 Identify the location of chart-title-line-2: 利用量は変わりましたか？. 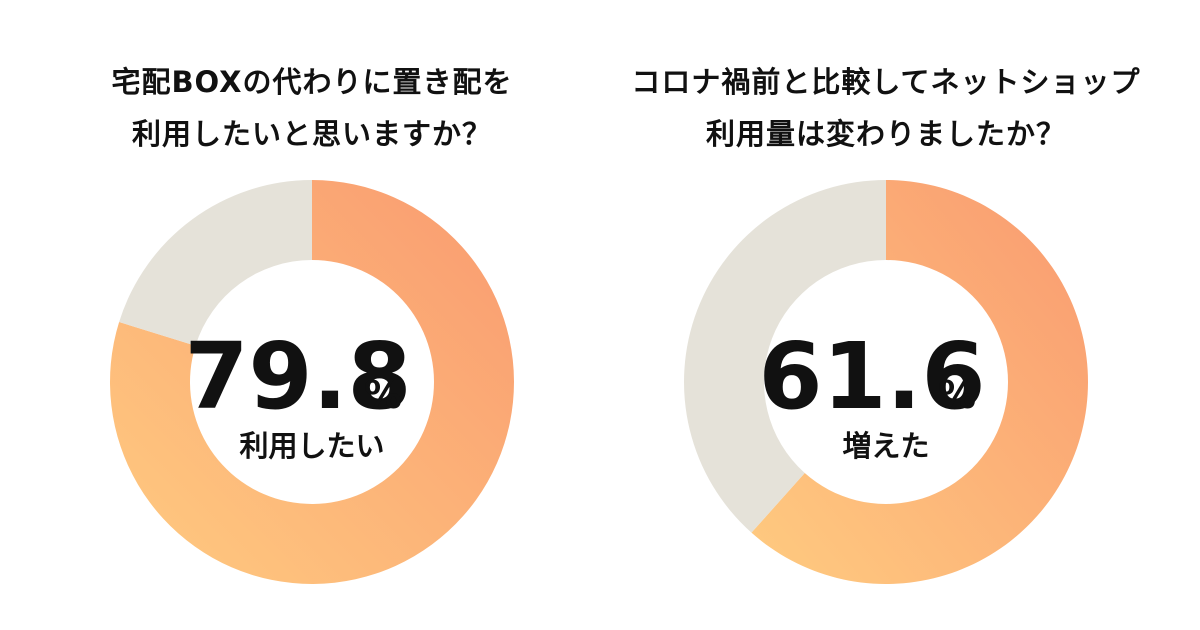
(885, 134).